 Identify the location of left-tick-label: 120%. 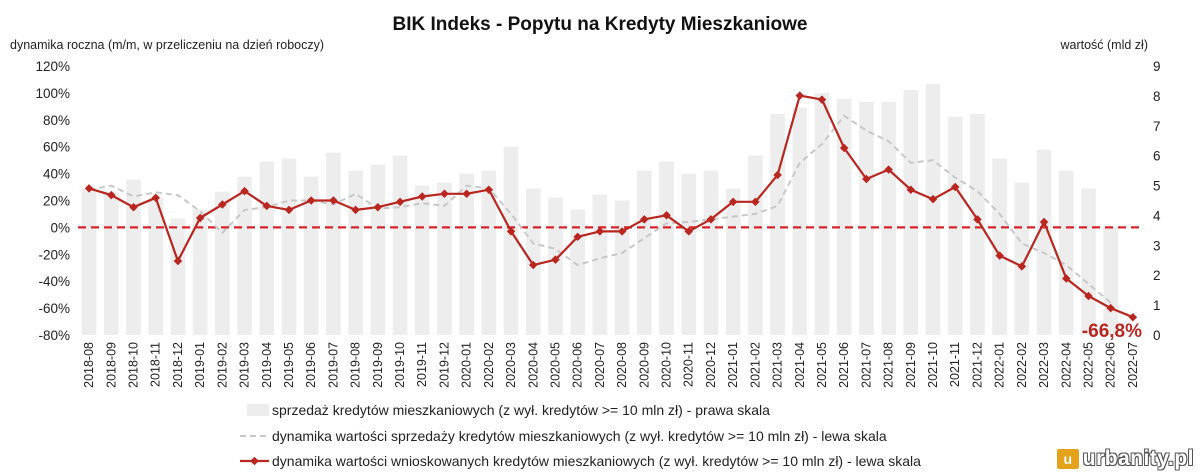
(52, 66).